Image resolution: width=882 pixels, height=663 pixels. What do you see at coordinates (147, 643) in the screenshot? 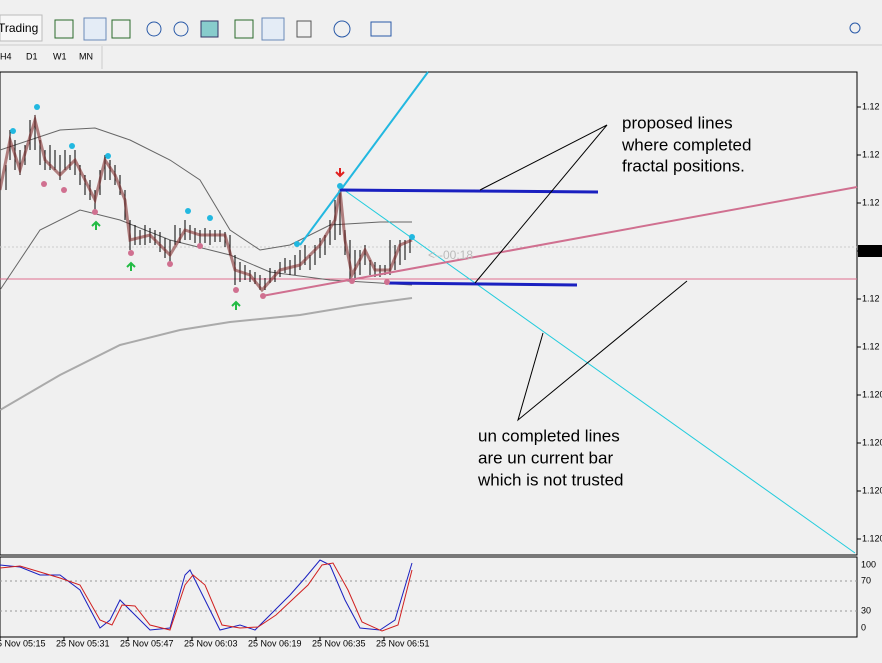
I see `time-label: 25 Nov 05:47` at bounding box center [147, 643].